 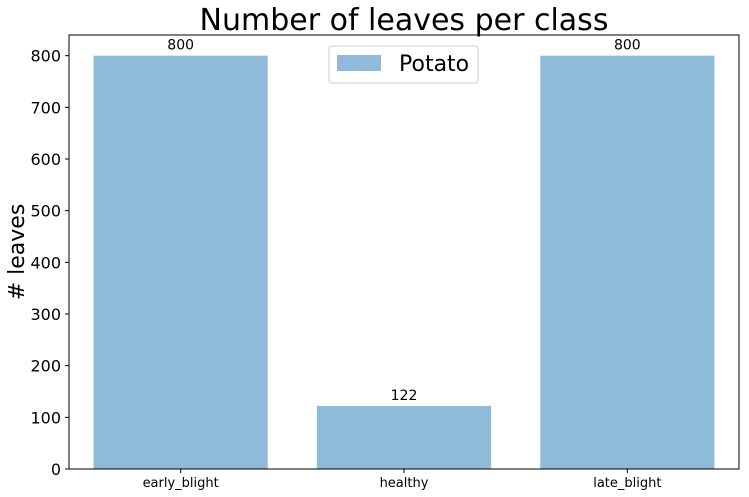 I want to click on data-label-late_blight: 800, so click(x=627, y=46).